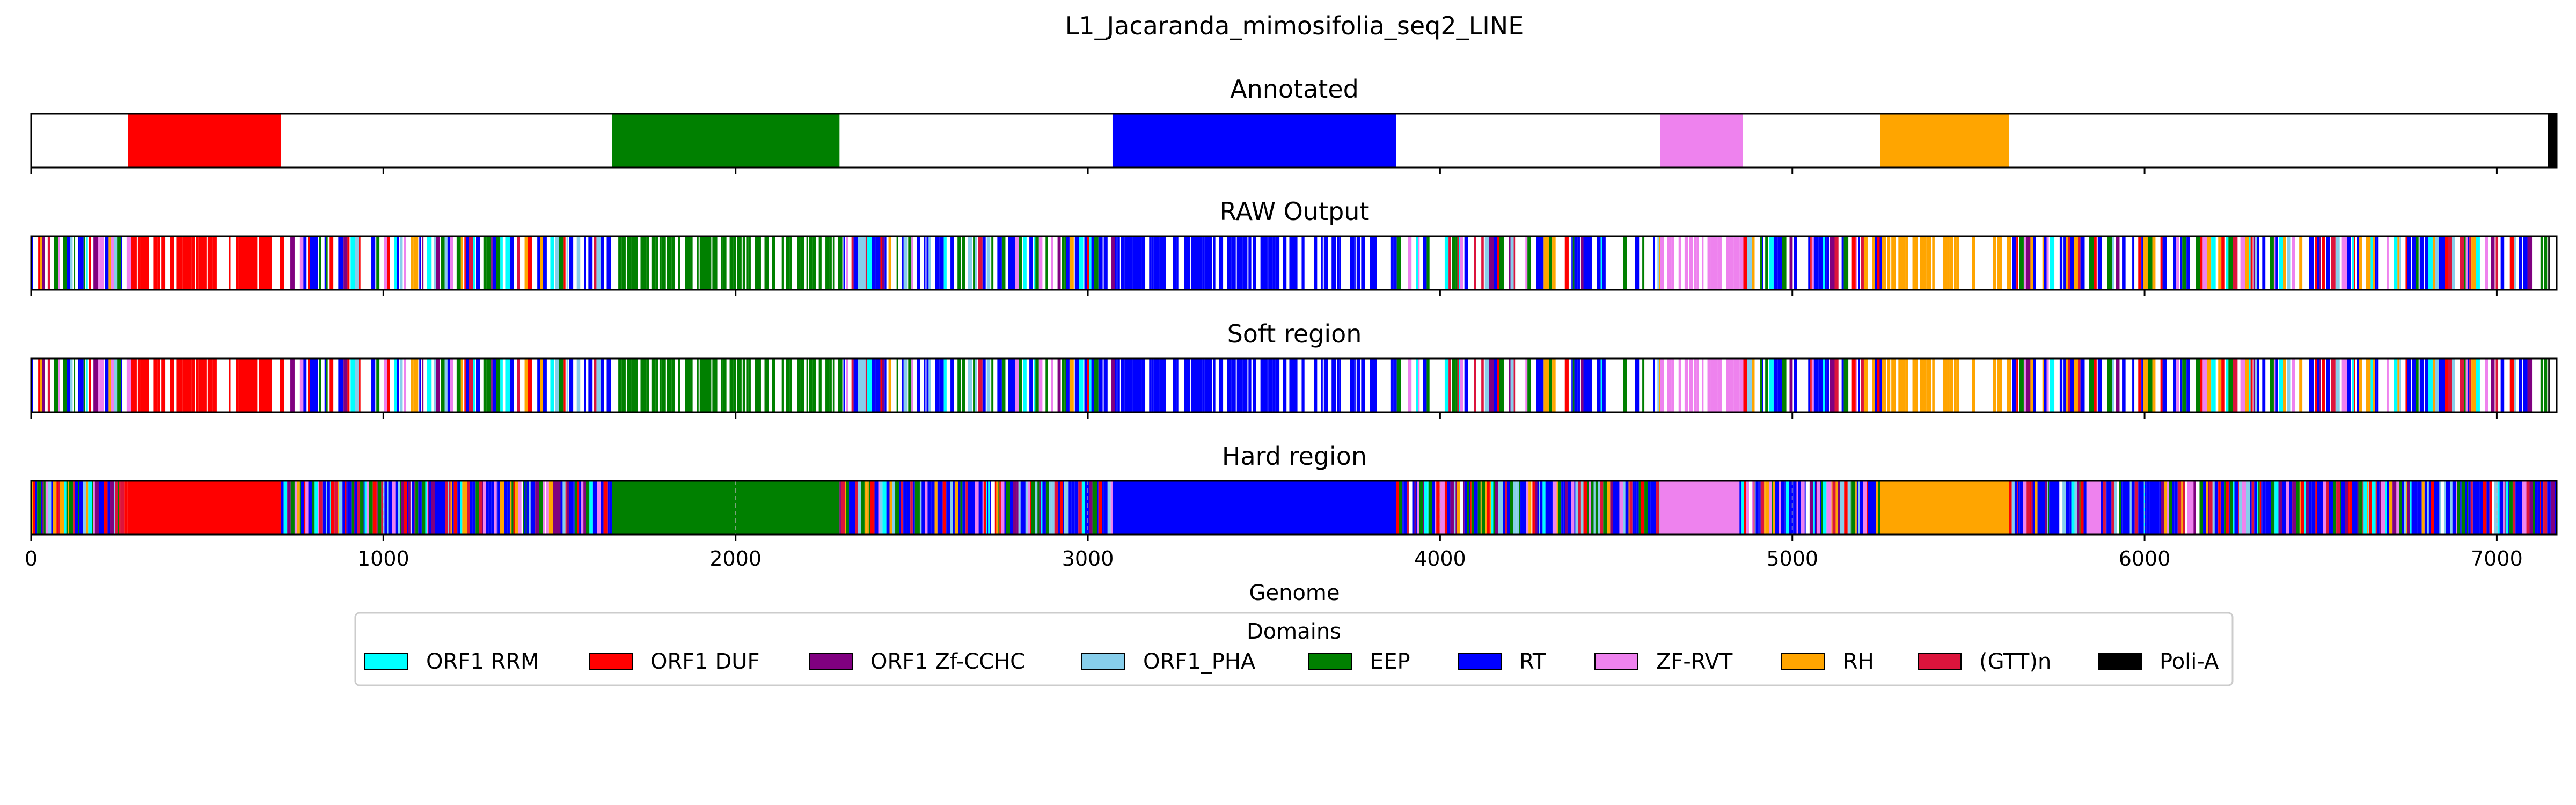 The width and height of the screenshot is (2576, 805). Describe the element at coordinates (1294, 141) in the screenshot. I see `panel-frame` at that location.